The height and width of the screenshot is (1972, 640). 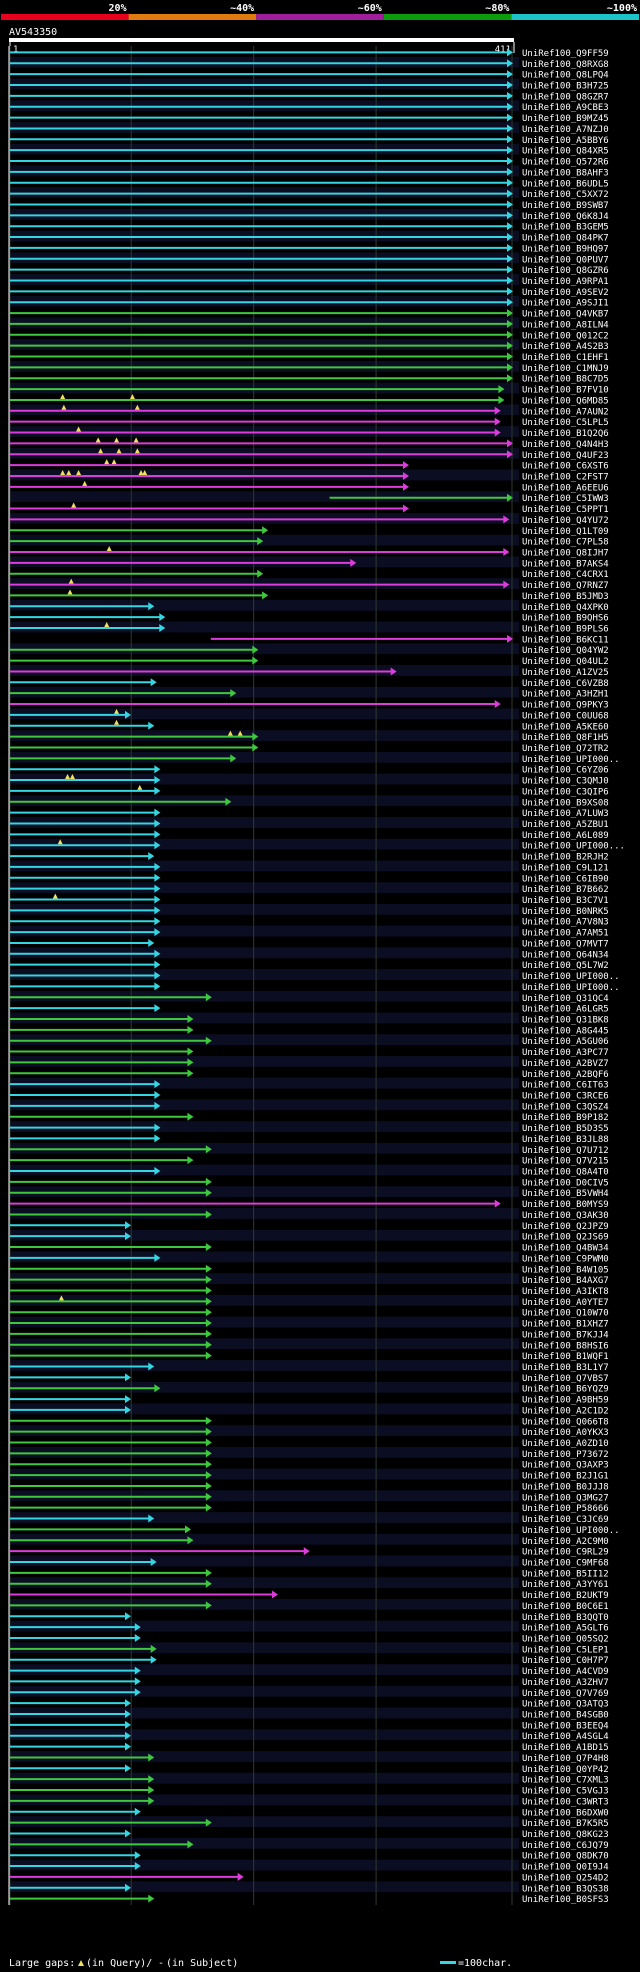 What do you see at coordinates (565, 380) in the screenshot?
I see `hit-label: UniRef100_B8C7D5` at bounding box center [565, 380].